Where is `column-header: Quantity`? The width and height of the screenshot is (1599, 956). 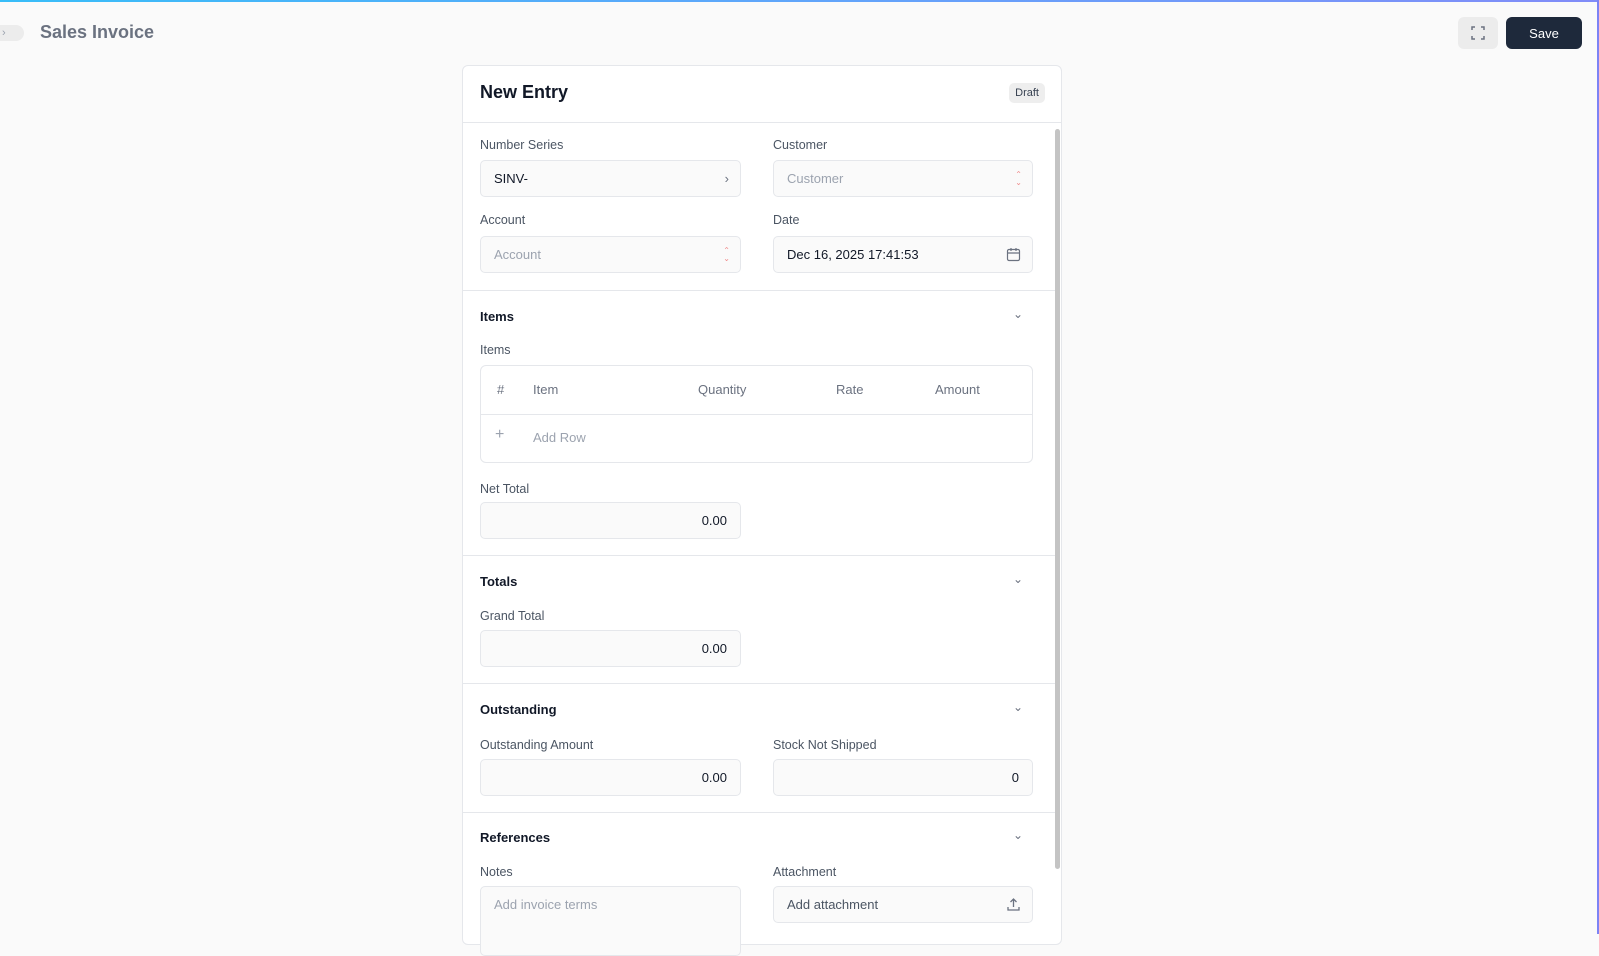 column-header: Quantity is located at coordinates (722, 389).